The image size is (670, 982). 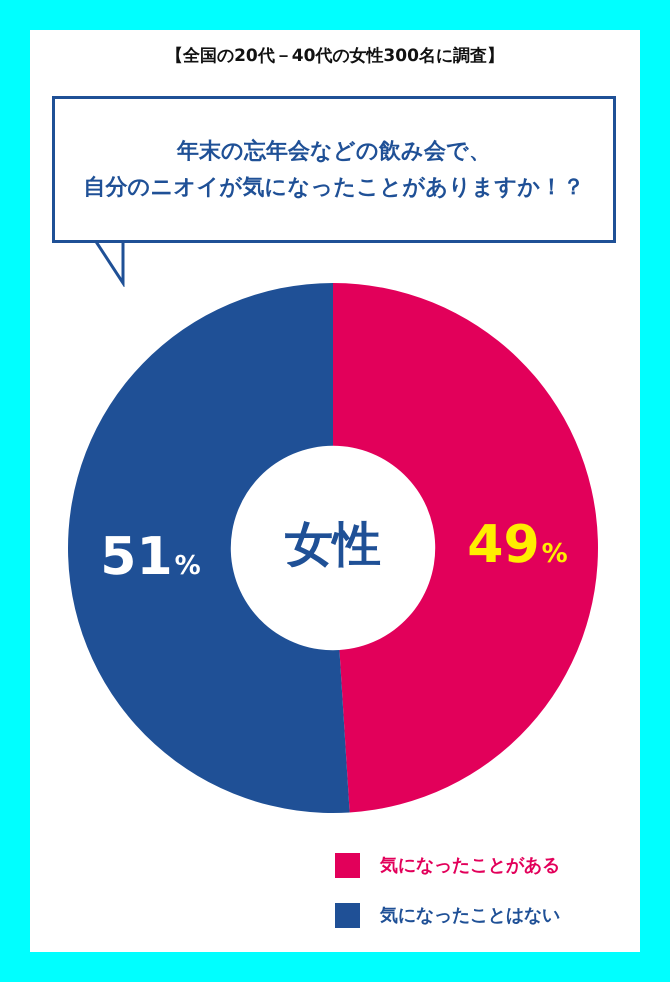 I want to click on legend-label: 気になったことがある, so click(x=470, y=865).